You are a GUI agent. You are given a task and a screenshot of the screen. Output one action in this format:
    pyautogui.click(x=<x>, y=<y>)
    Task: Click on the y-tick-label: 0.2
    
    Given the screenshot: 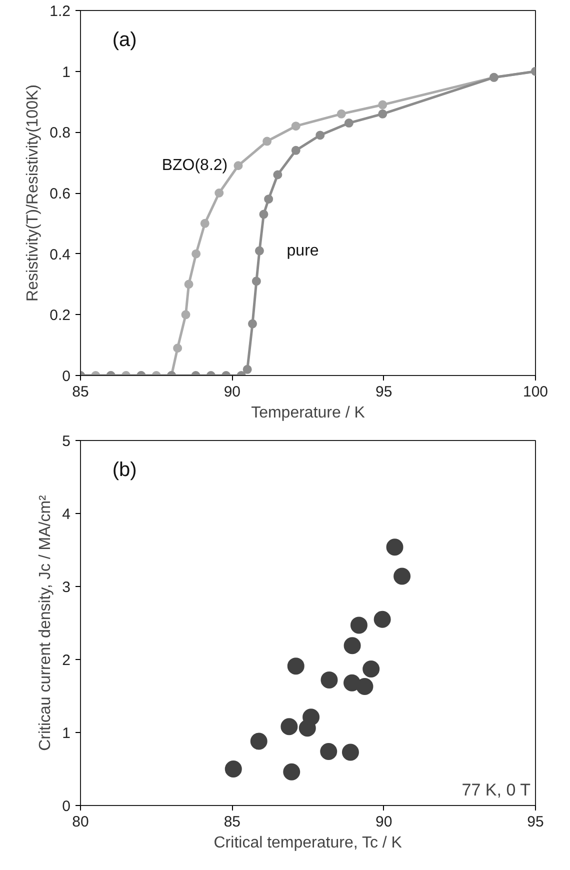 What is the action you would take?
    pyautogui.click(x=60, y=315)
    